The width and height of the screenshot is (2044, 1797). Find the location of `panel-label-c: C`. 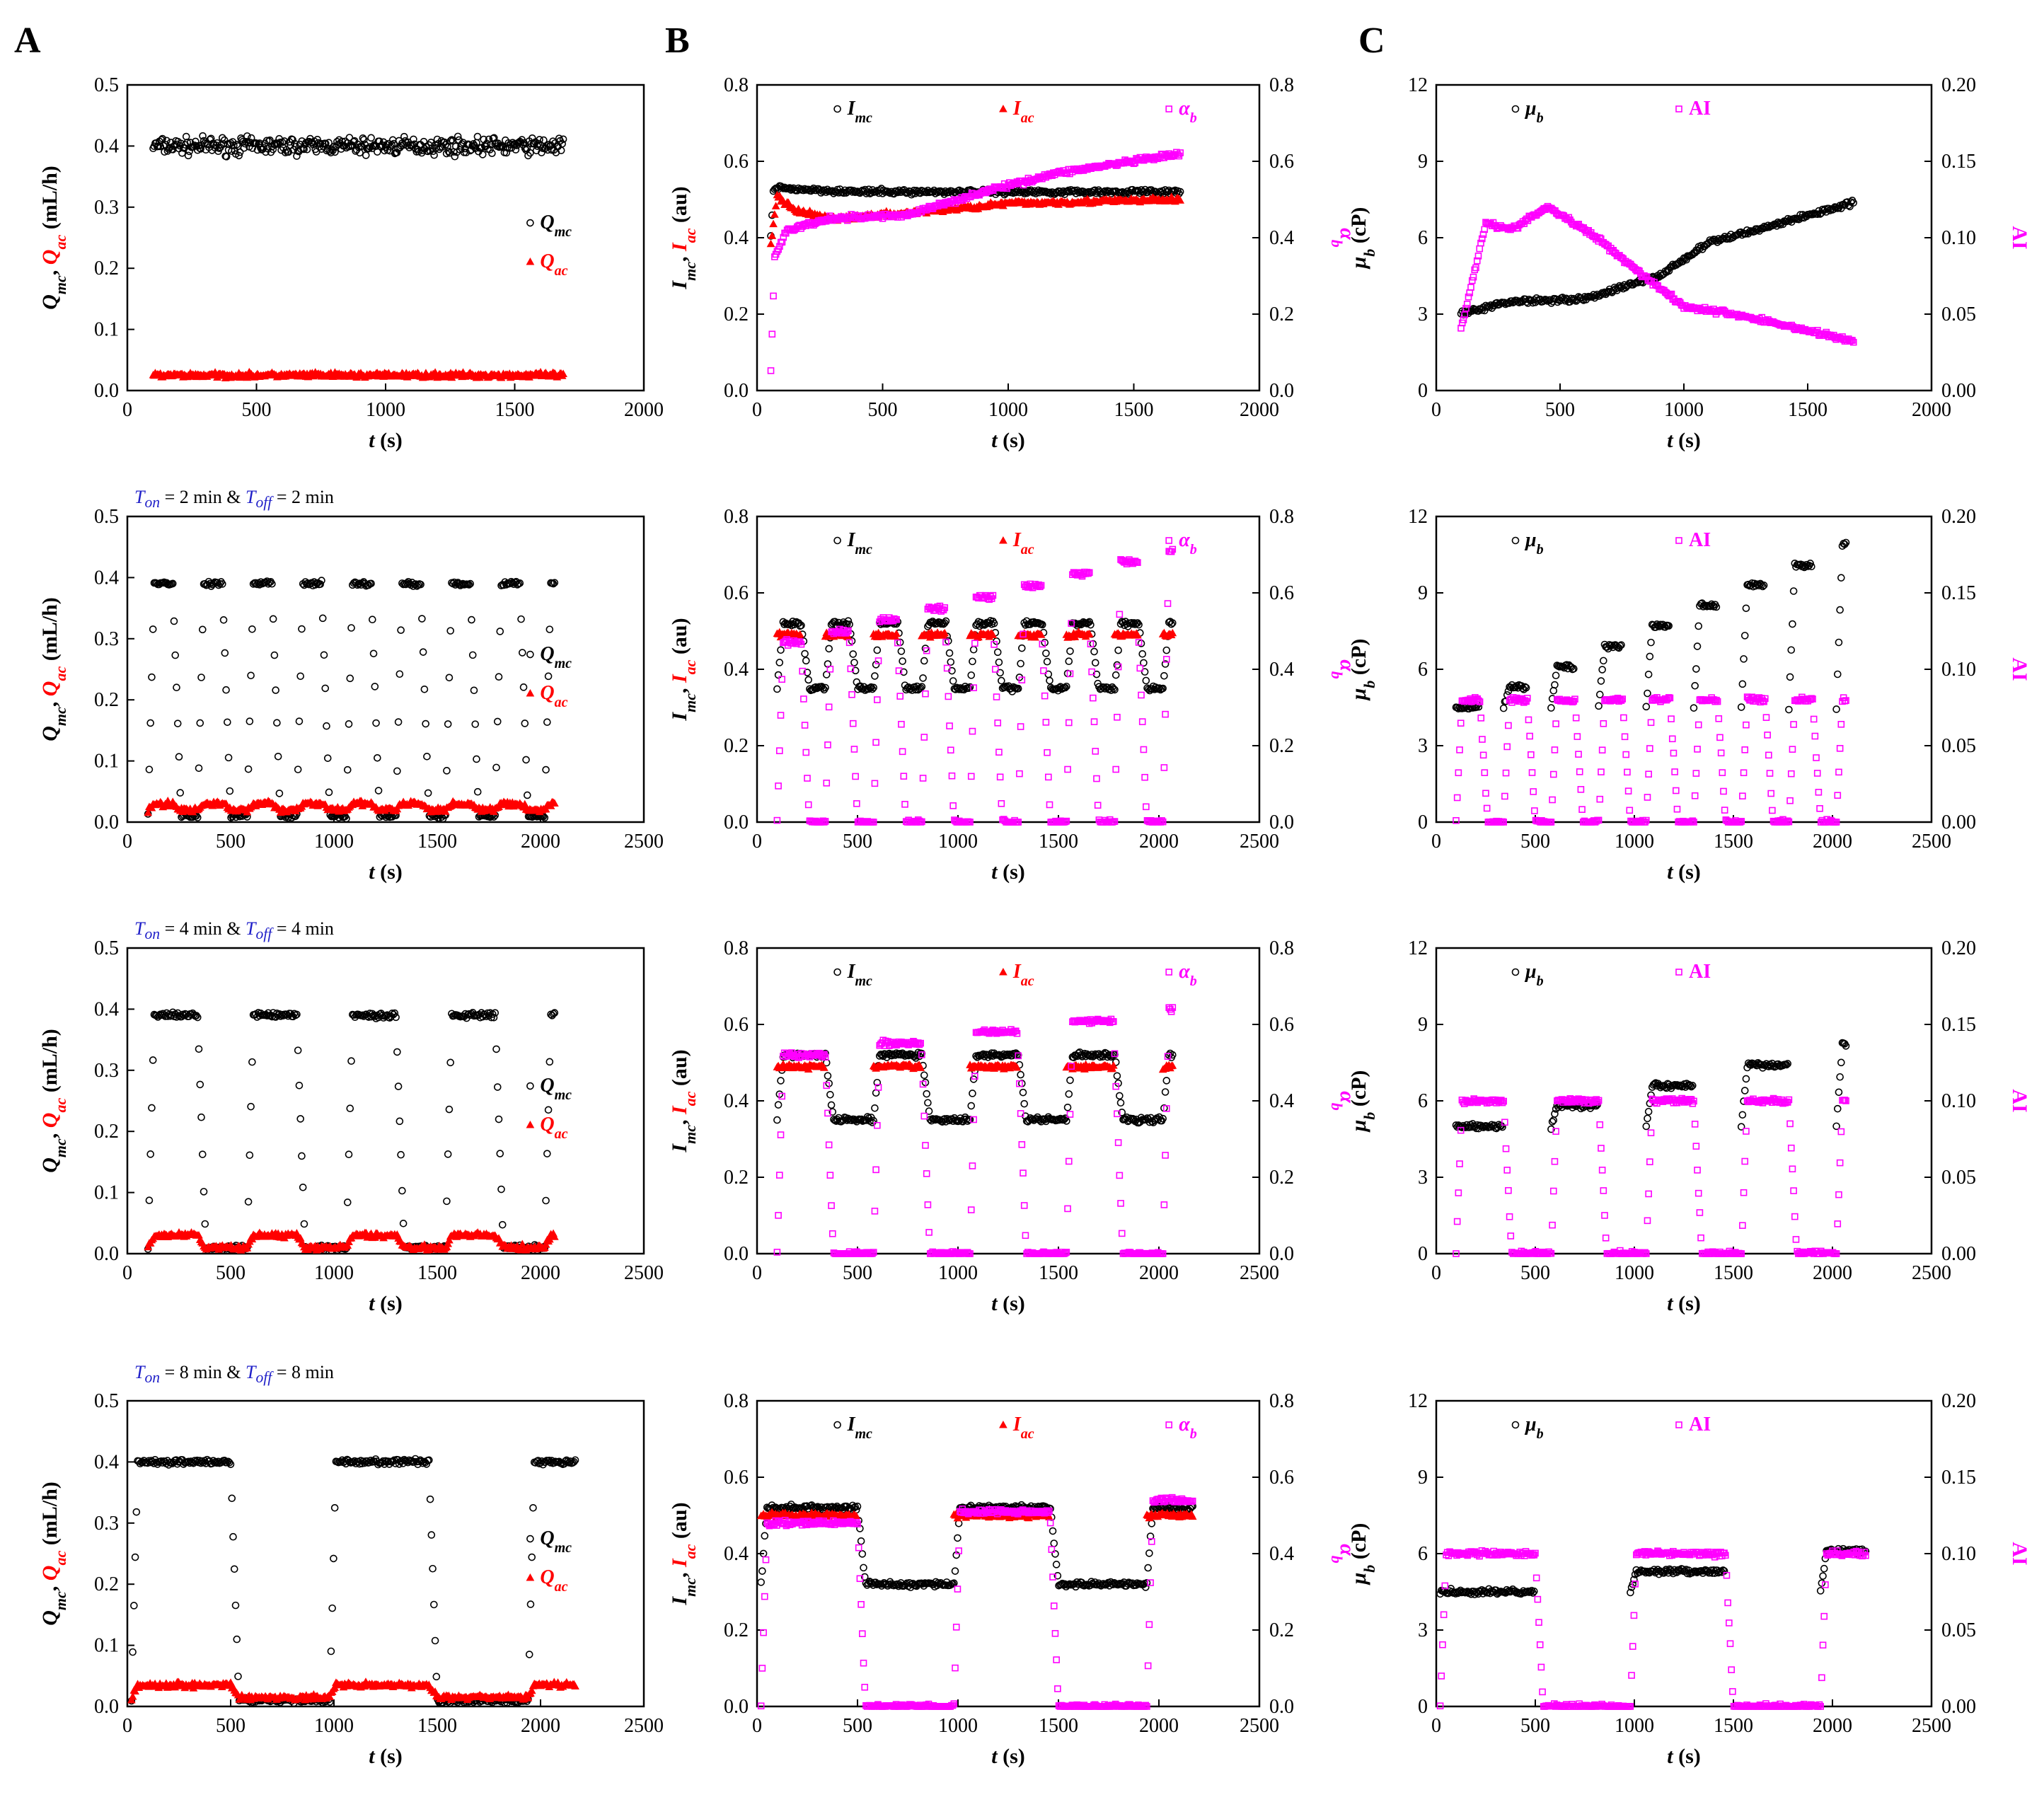

panel-label-c: C is located at coordinates (1371, 41).